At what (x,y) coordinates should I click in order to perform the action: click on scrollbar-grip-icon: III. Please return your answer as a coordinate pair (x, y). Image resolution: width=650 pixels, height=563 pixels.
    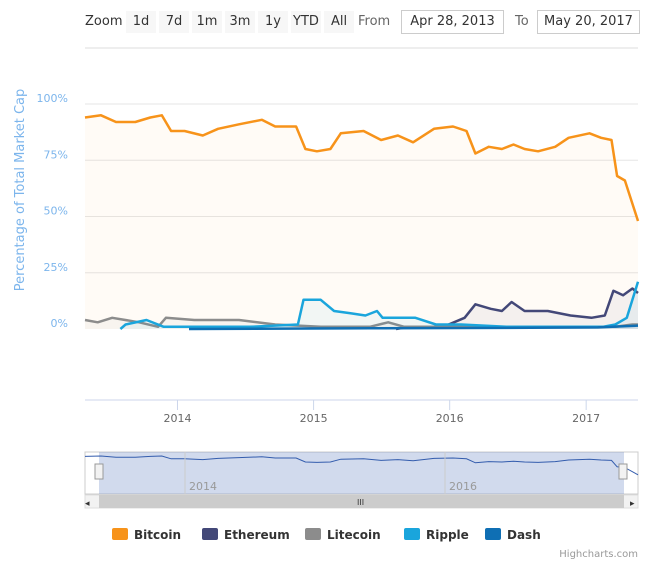
    Looking at the image, I should click on (360, 502).